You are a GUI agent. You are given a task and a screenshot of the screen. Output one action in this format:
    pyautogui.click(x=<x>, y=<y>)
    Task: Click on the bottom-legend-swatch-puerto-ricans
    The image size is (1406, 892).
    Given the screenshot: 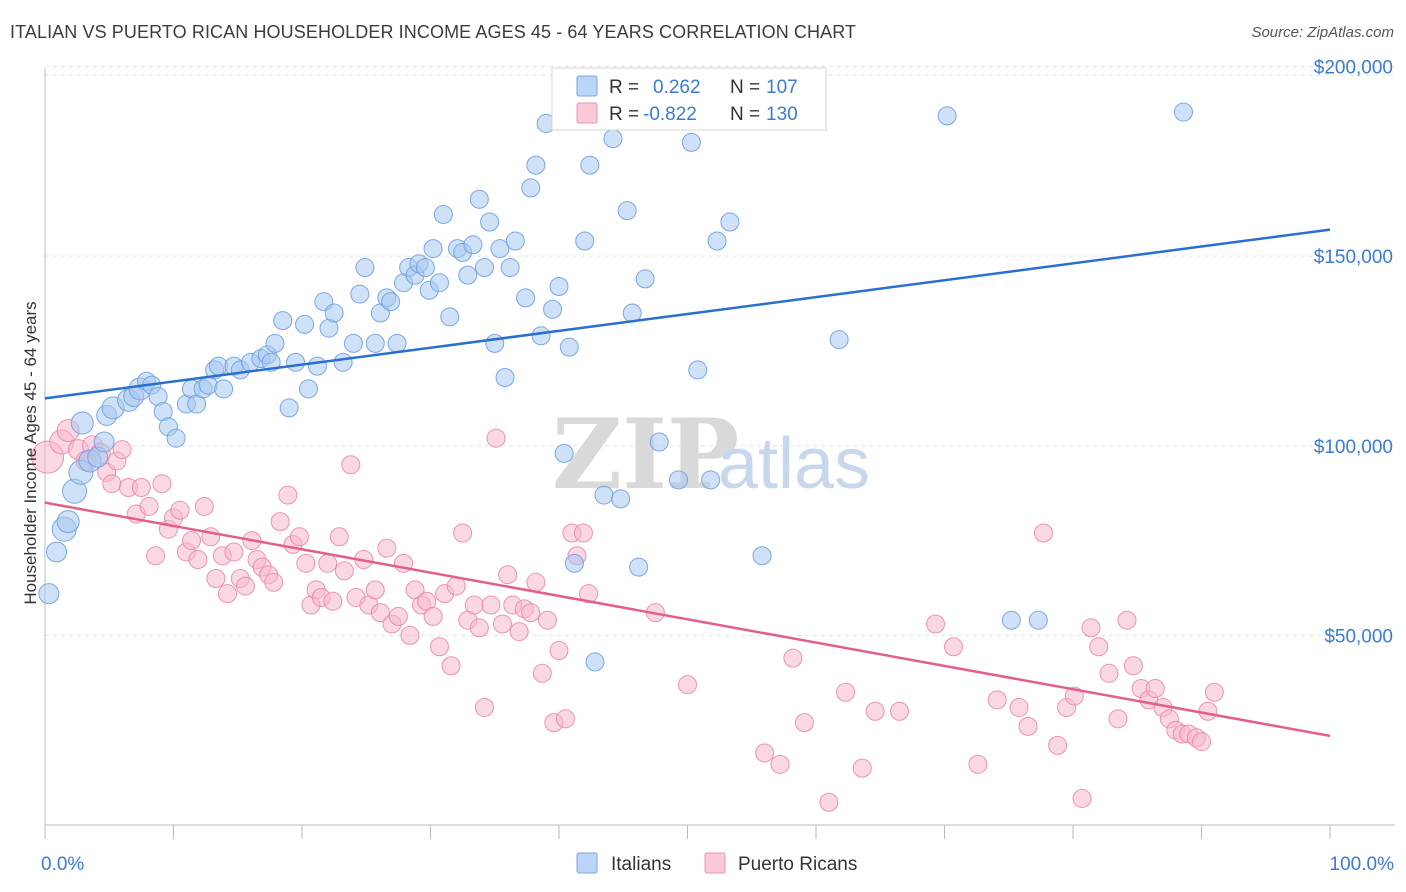 What is the action you would take?
    pyautogui.click(x=715, y=863)
    